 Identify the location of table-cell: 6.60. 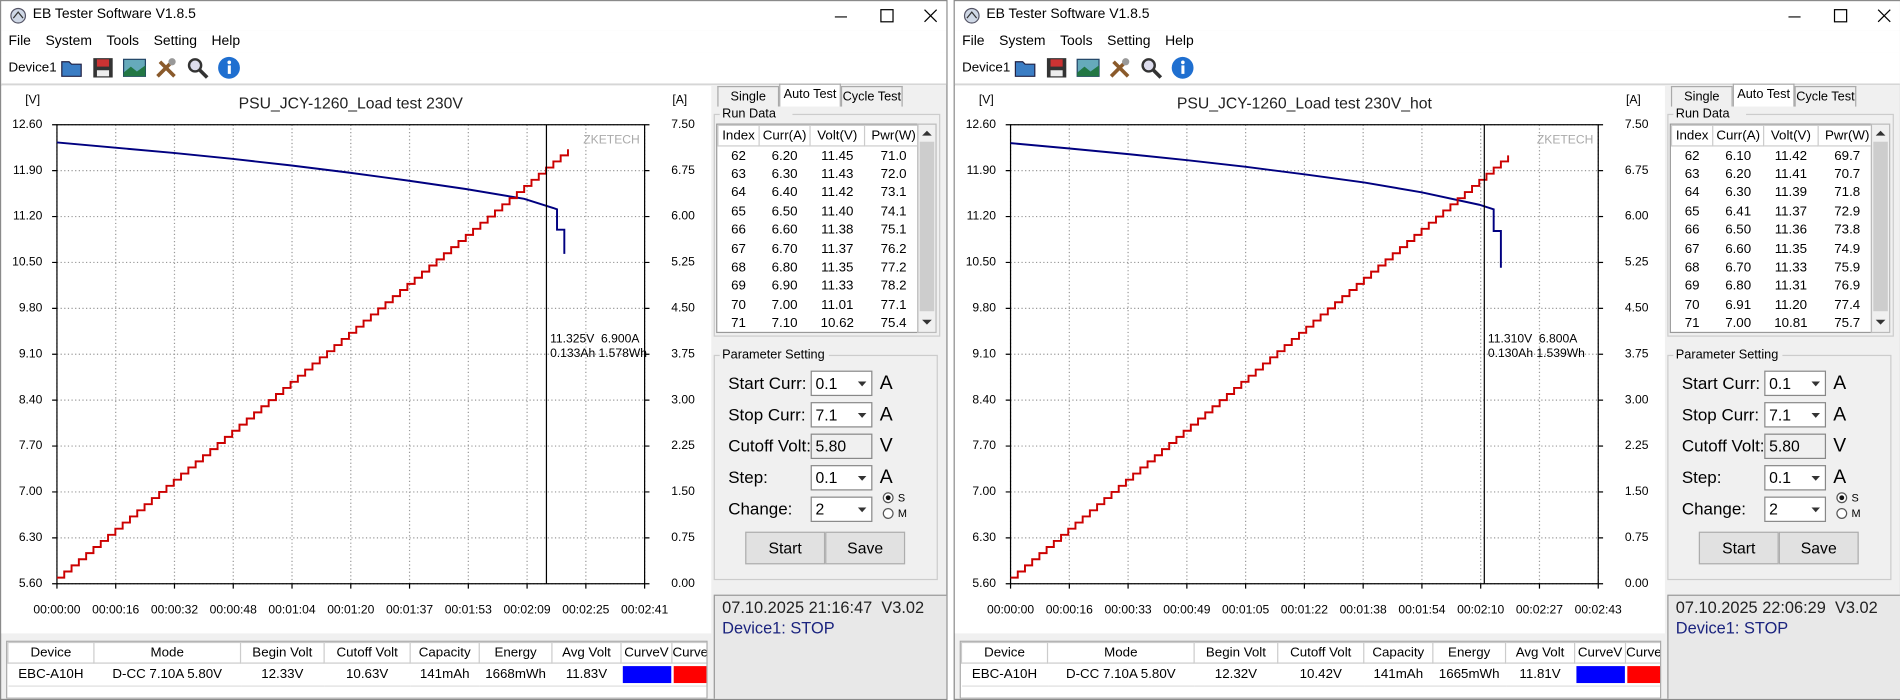
(1738, 249).